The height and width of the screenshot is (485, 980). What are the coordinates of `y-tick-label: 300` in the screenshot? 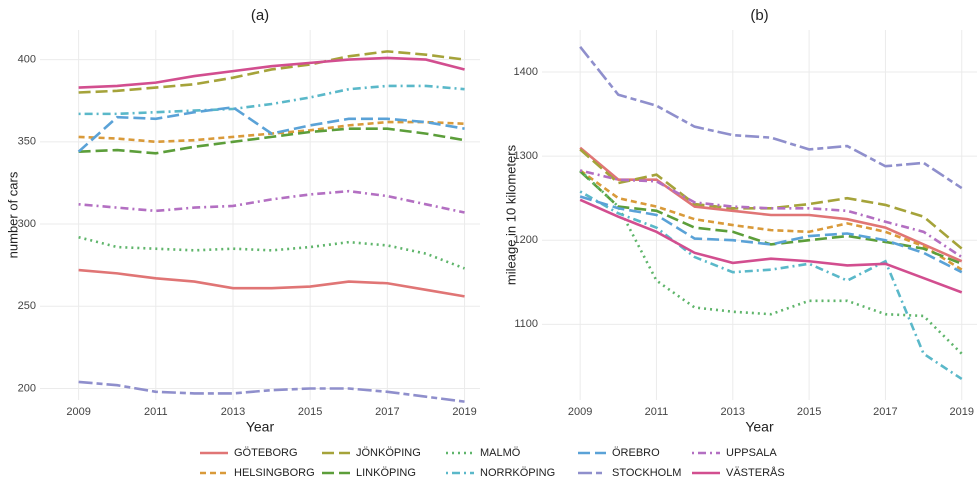 It's located at (27, 224).